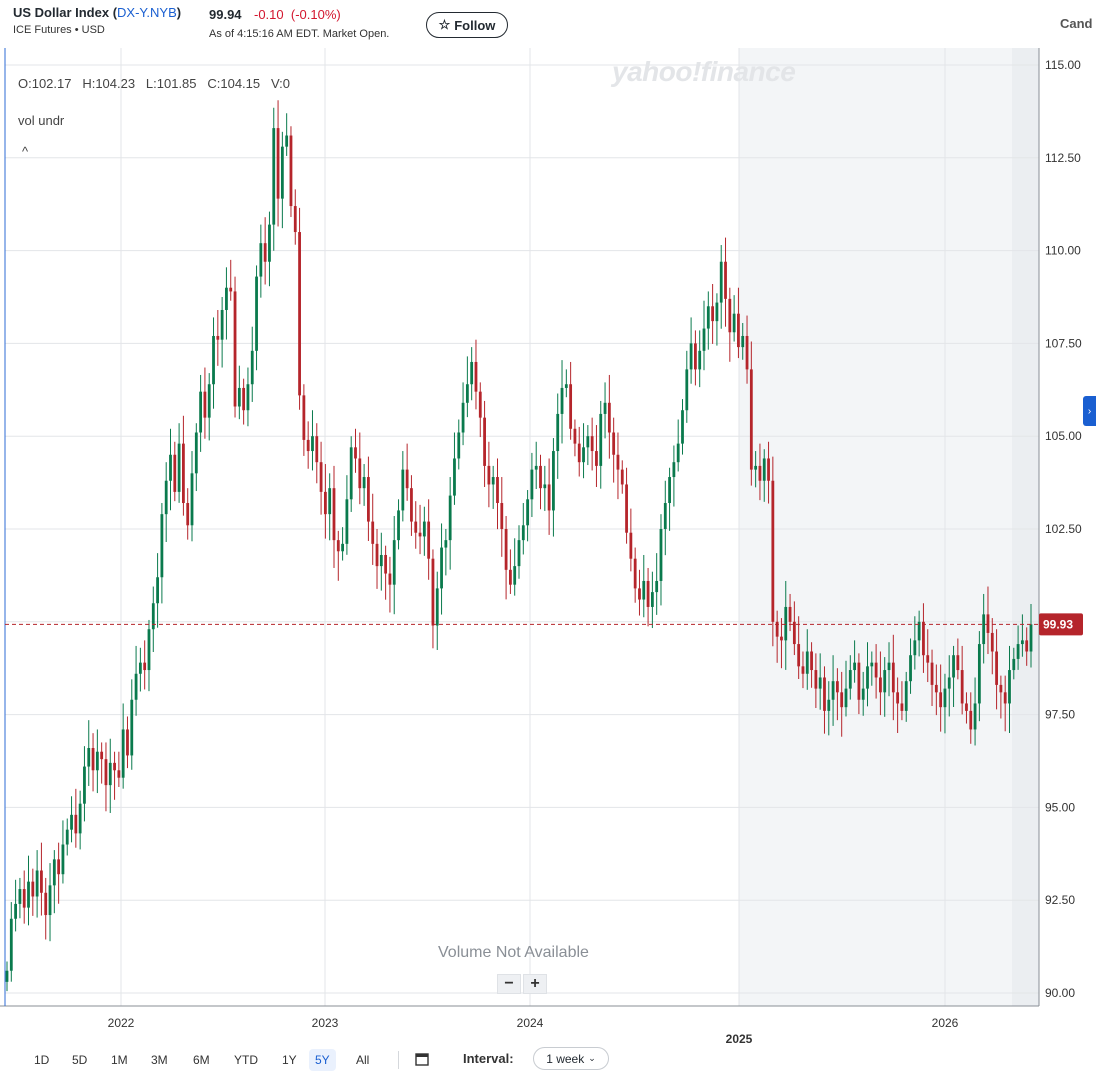  What do you see at coordinates (571, 1058) in the screenshot?
I see `interval-select: 1 week ⌄` at bounding box center [571, 1058].